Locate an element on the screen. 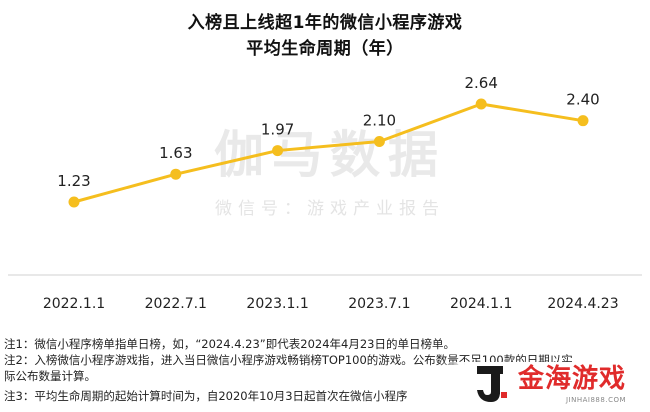 This screenshot has height=412, width=650. note-3: 注3：平均生命周期的起始计算时间为，自2020年10月3日起首次在微信小程序 is located at coordinates (206, 396).